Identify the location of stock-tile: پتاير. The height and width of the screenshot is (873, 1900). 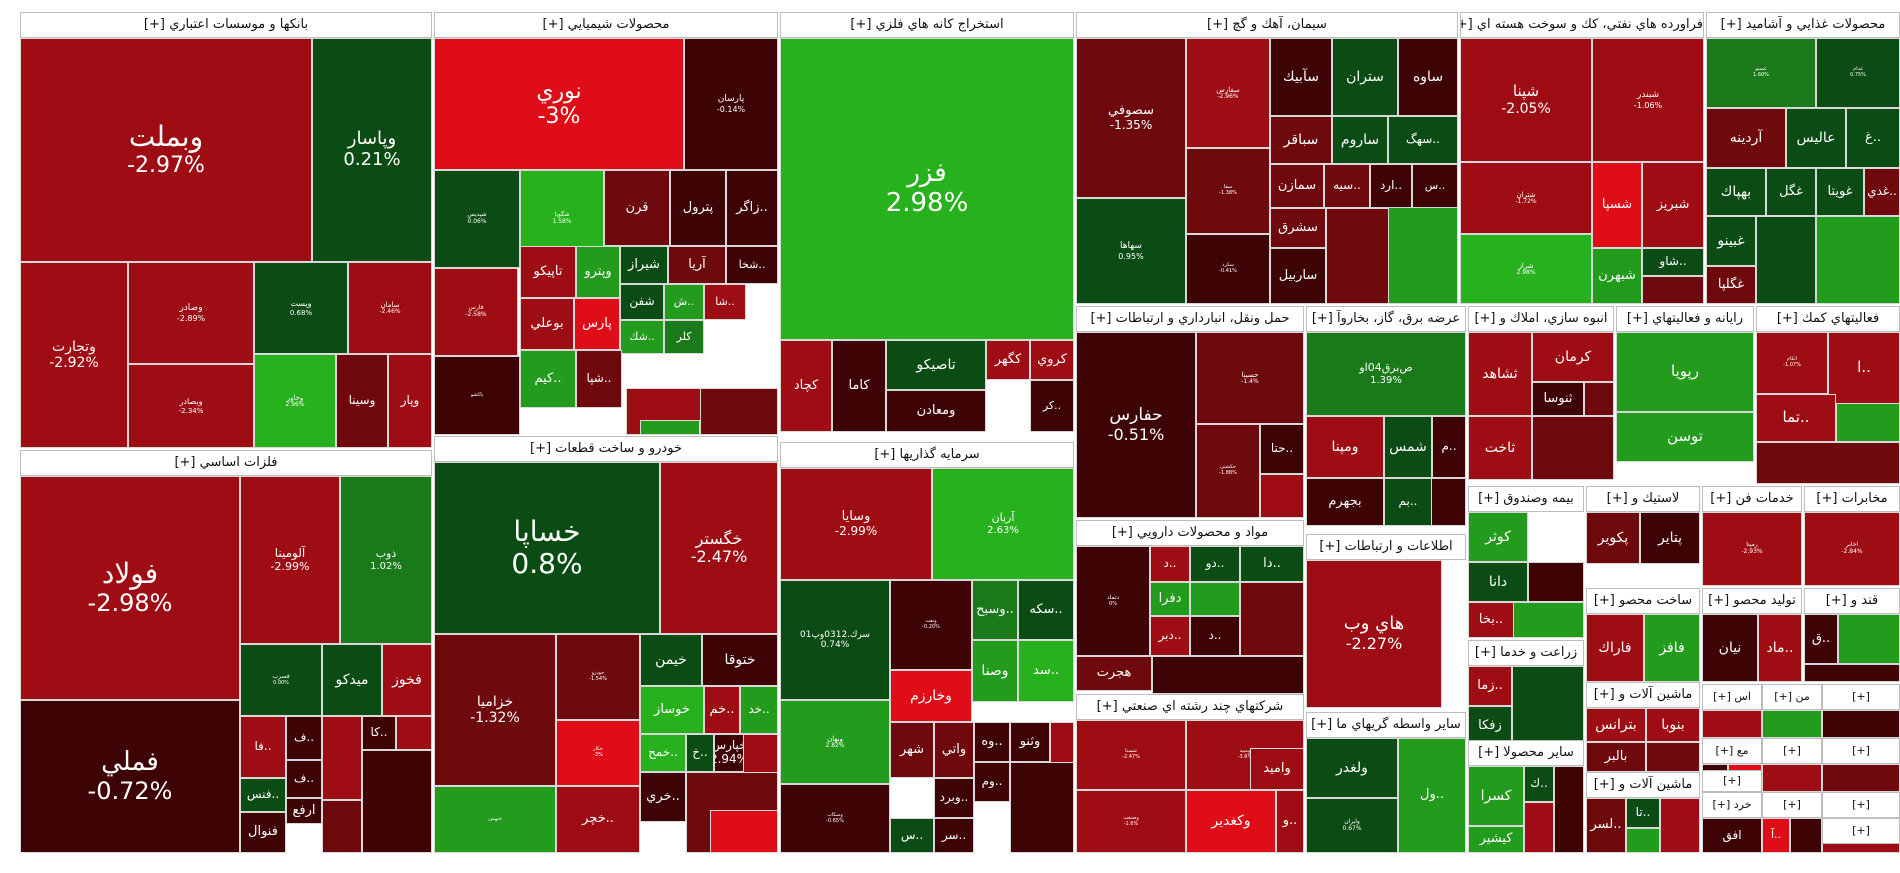
(1670, 538).